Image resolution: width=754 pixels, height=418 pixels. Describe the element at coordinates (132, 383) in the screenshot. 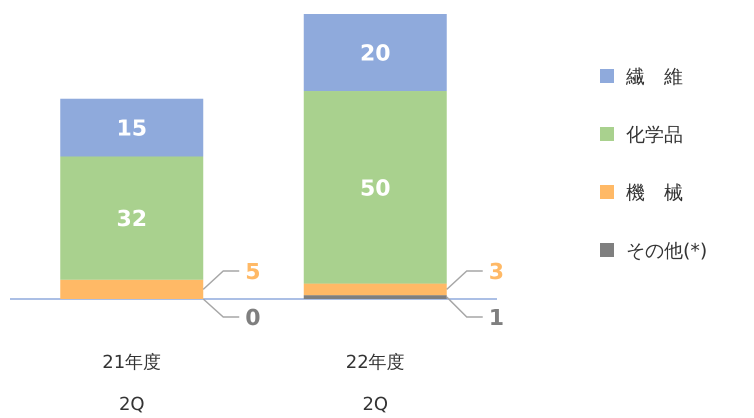

I see `x-tick-label: 21年度 2Q` at that location.